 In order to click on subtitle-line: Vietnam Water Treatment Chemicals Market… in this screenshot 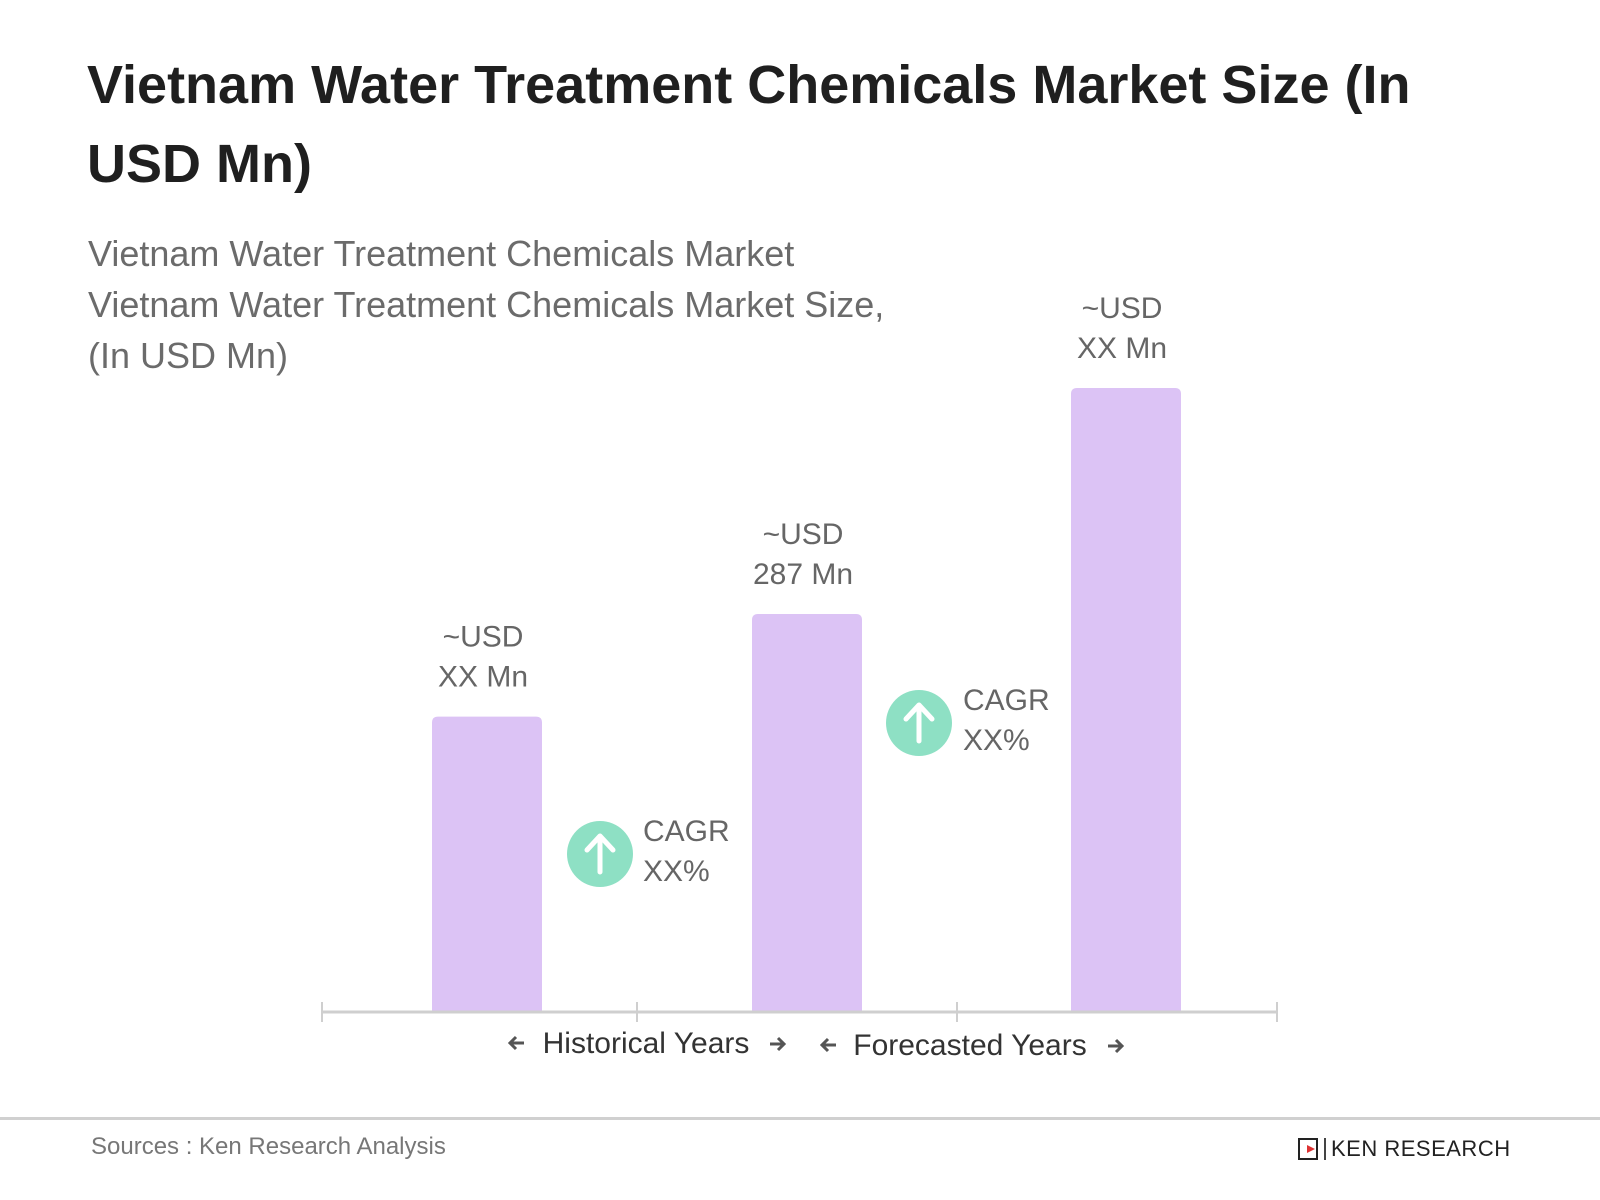, I will do `click(486, 304)`.